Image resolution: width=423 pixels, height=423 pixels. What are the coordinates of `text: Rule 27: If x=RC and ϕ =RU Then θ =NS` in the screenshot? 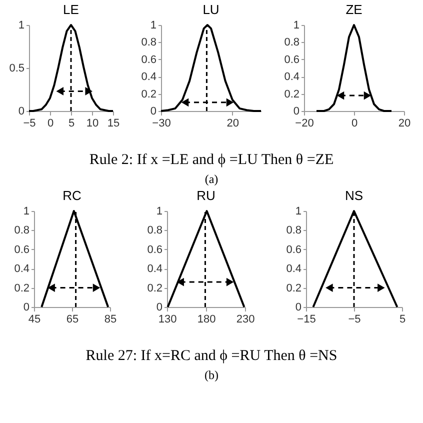 It's located at (211, 356).